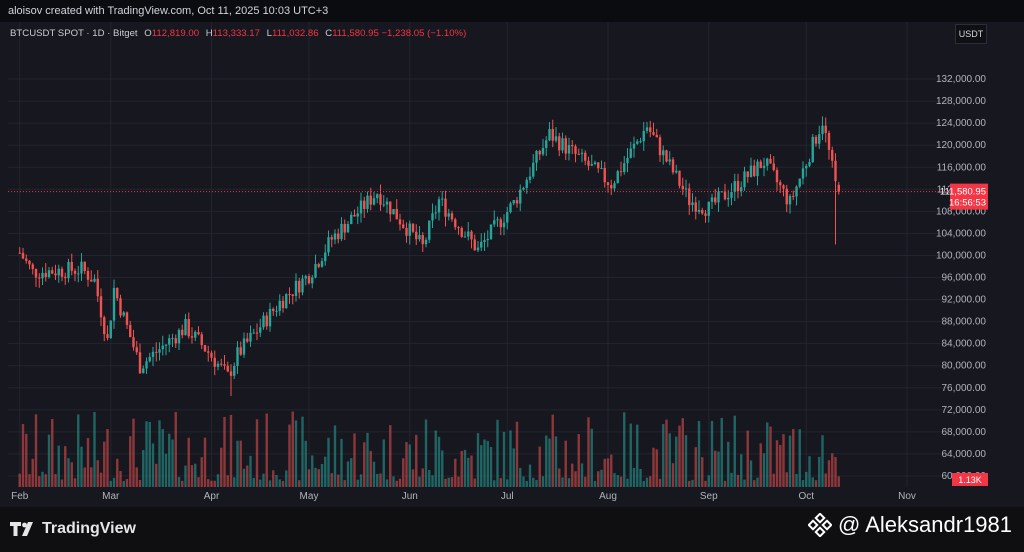  I want to click on price-tick-label: 132,000.00, so click(961, 79).